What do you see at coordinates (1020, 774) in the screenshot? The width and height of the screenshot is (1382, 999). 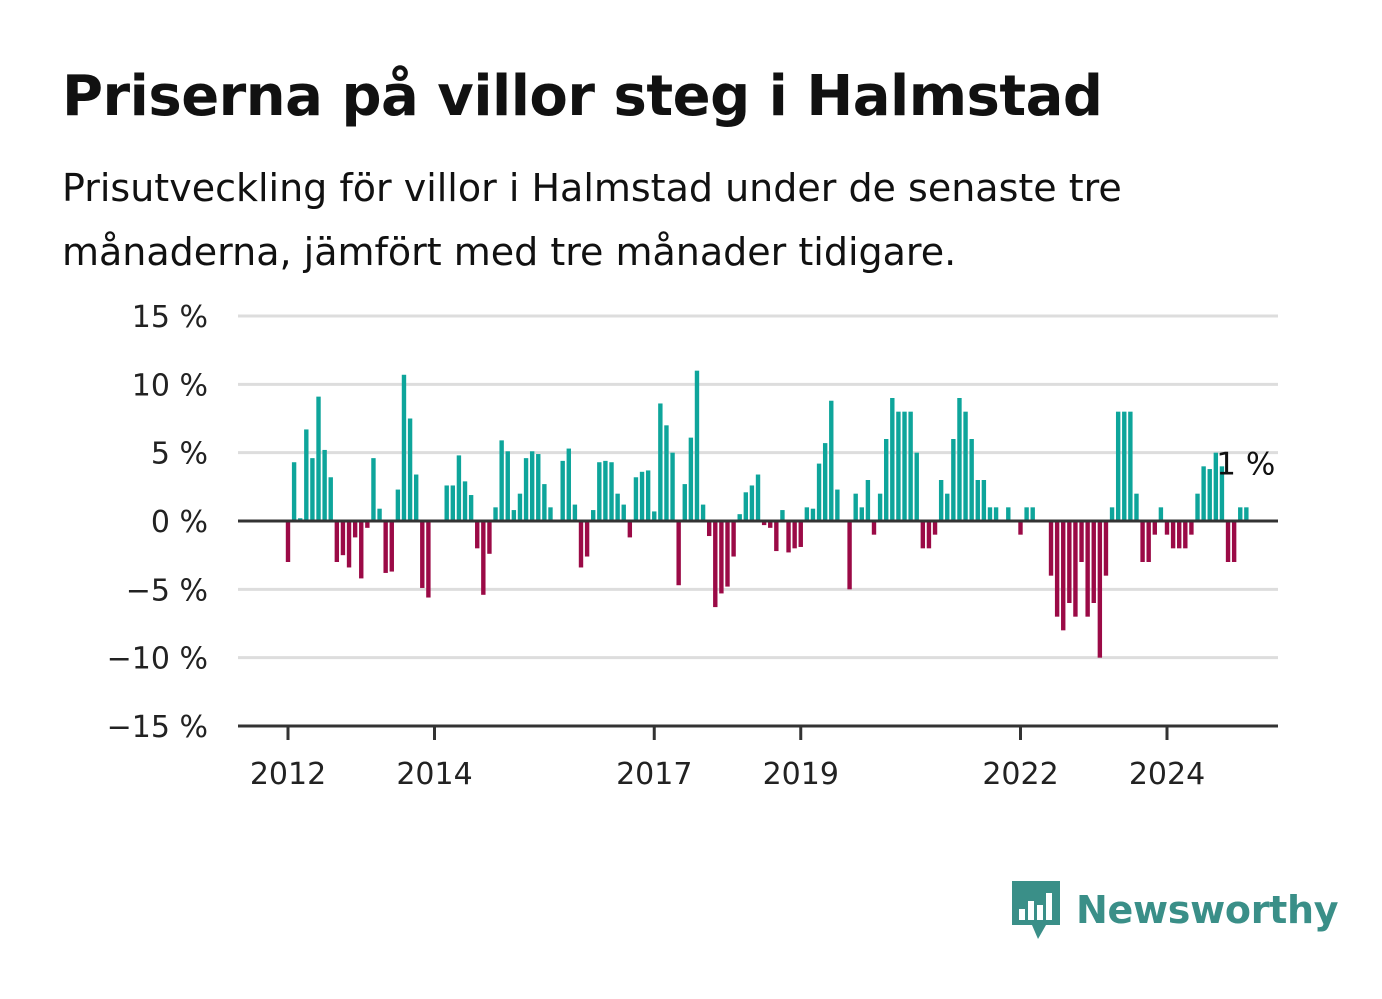 I see `x-tick-label: 2022` at bounding box center [1020, 774].